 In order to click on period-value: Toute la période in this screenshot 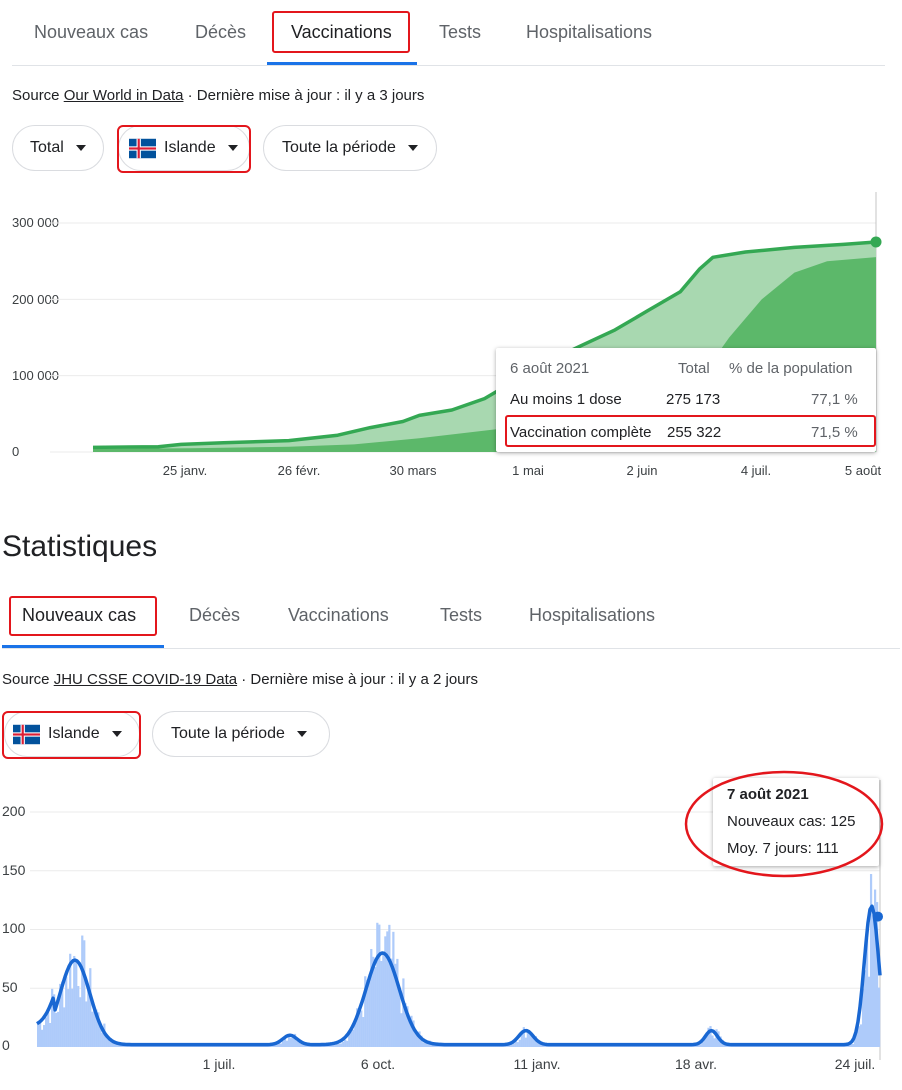, I will do `click(228, 733)`.